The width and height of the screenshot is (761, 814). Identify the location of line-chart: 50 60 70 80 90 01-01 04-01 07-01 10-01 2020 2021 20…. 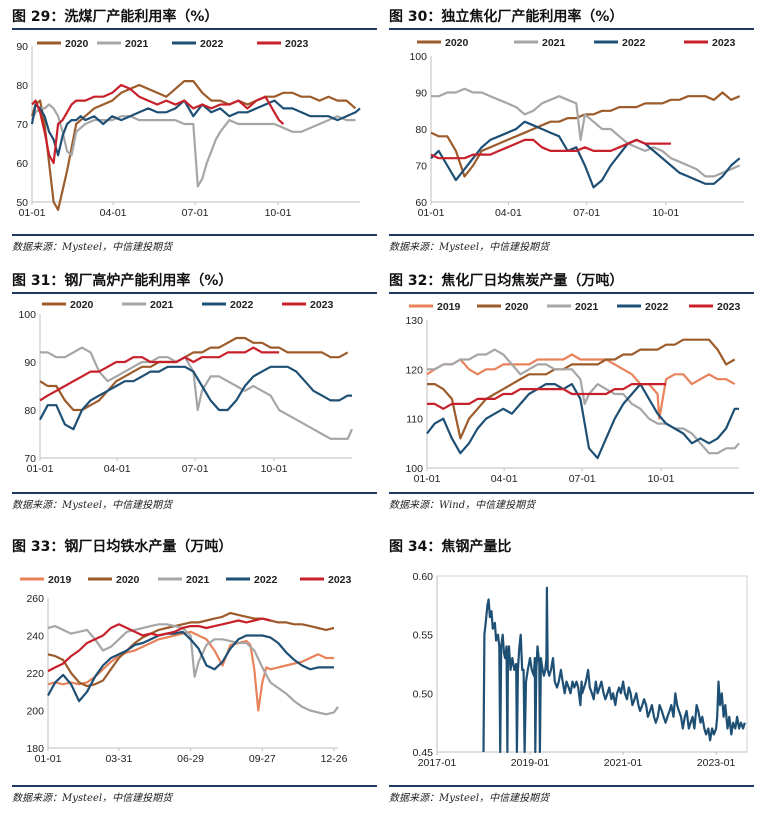
(188, 128).